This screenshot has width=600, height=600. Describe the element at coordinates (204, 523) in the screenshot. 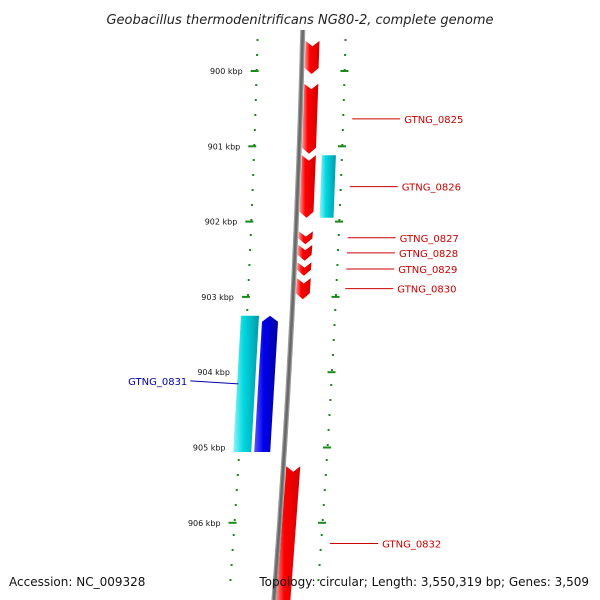

I see `scale-tick-label: 906 kbp` at that location.